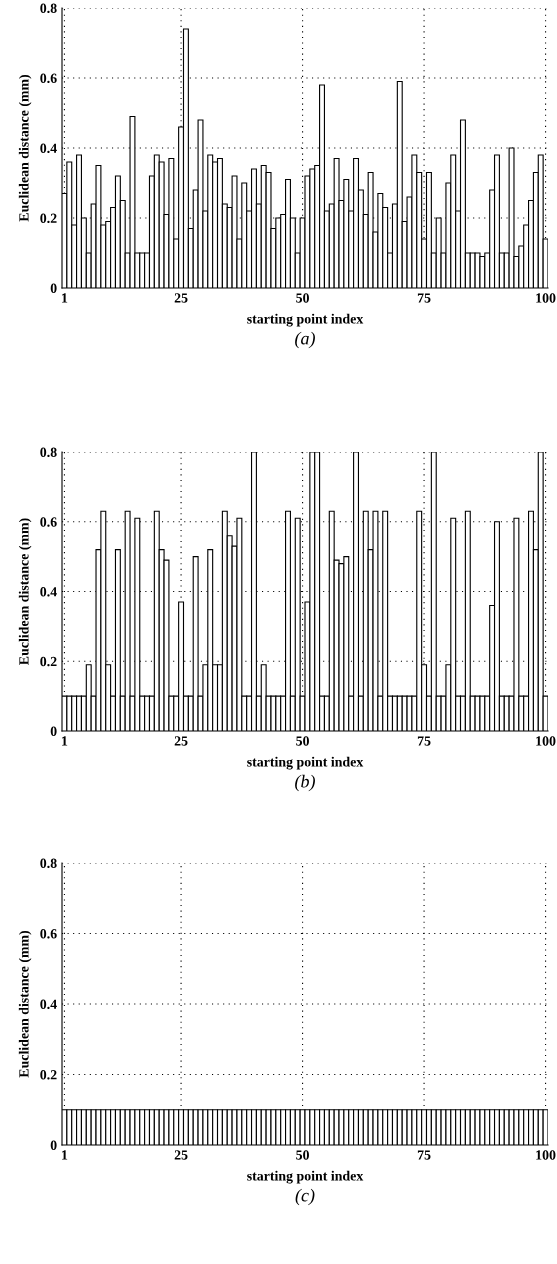 The height and width of the screenshot is (1264, 557). I want to click on text: (c), so click(305, 1197).